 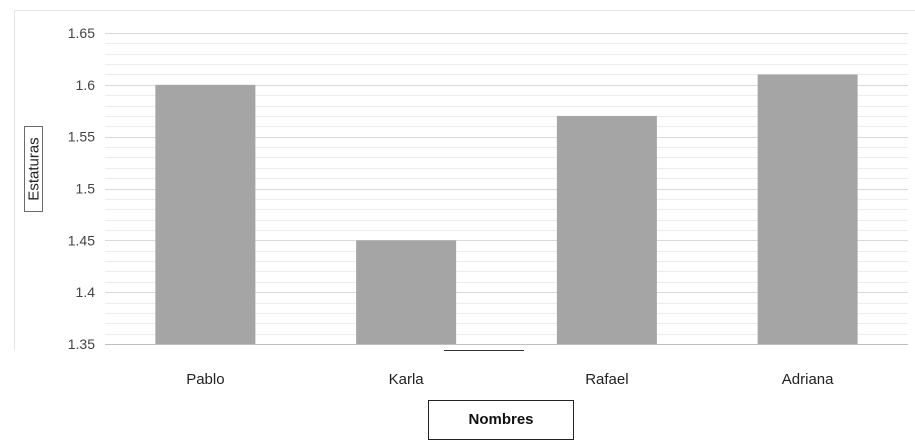 I want to click on x-tick-label: Pablo, so click(x=205, y=379).